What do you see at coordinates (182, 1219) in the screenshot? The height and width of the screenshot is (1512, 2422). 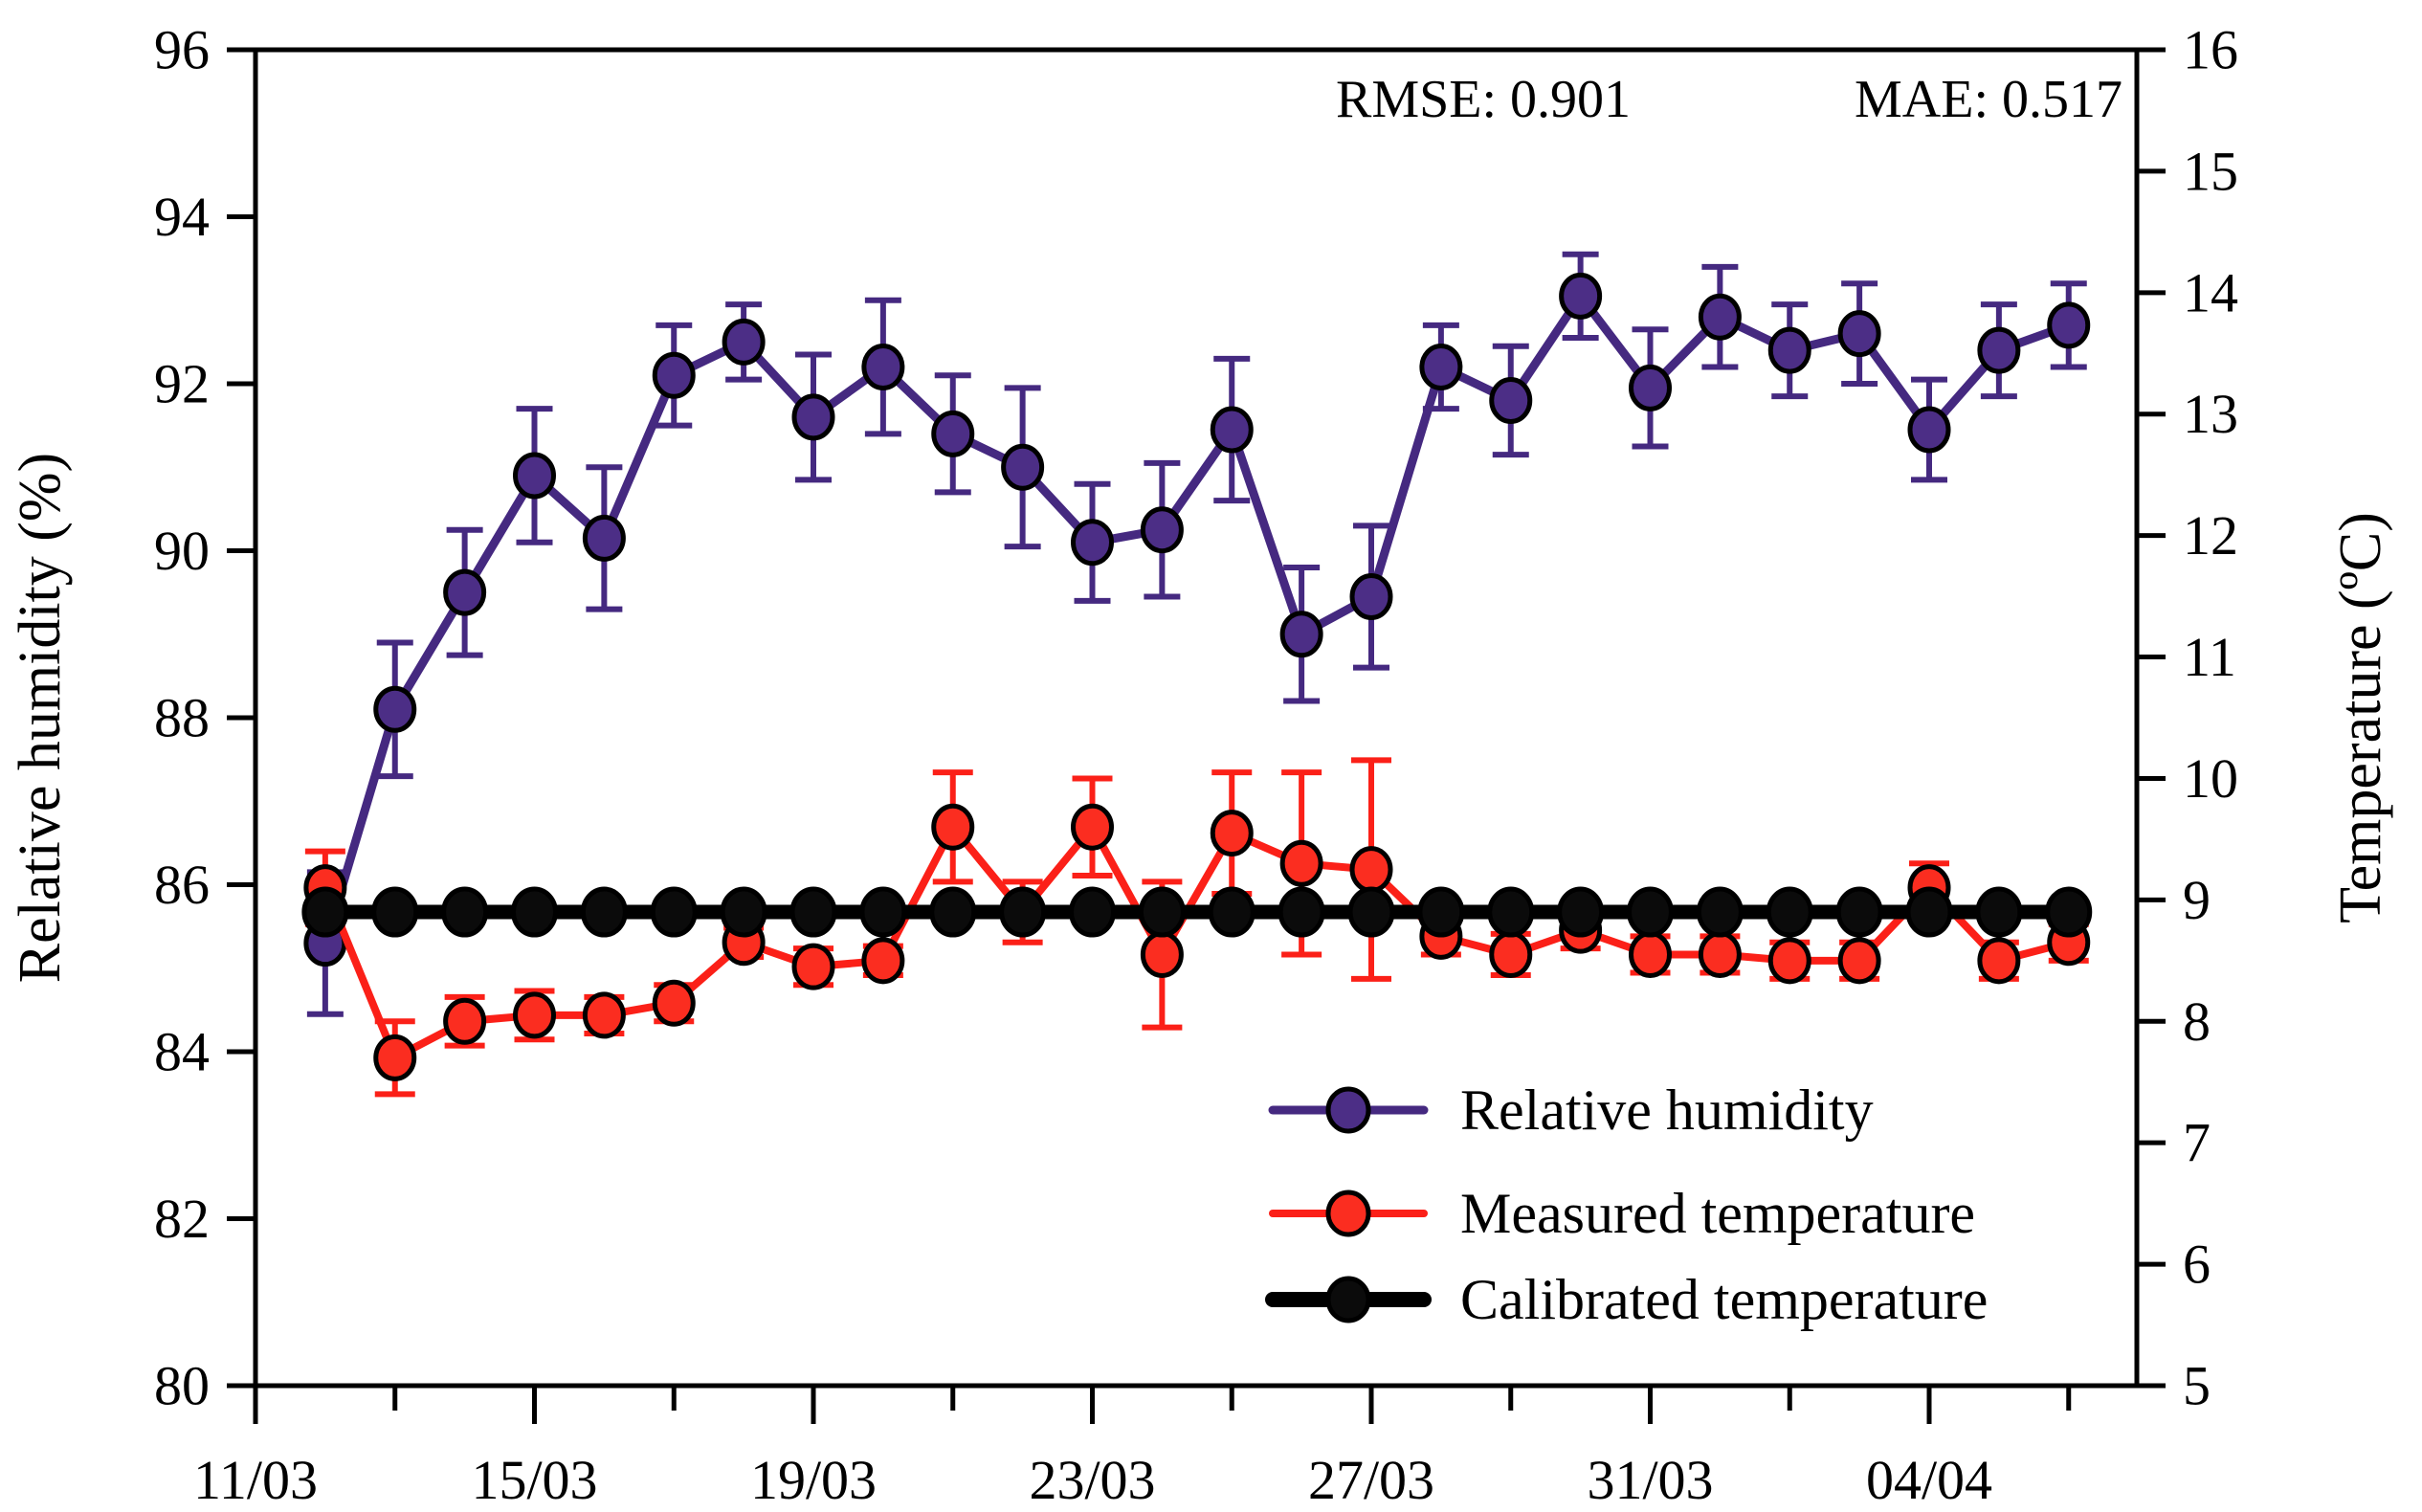 I see `left-axis-tick-label: 82` at bounding box center [182, 1219].